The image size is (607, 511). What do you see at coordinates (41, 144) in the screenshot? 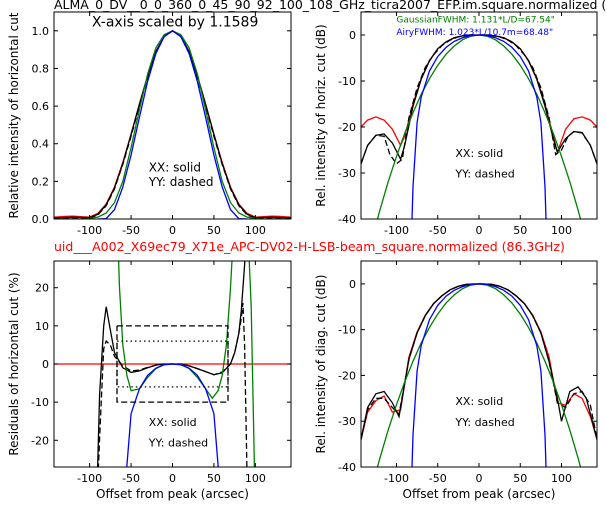
I see `y-tick-label: 0.4` at bounding box center [41, 144].